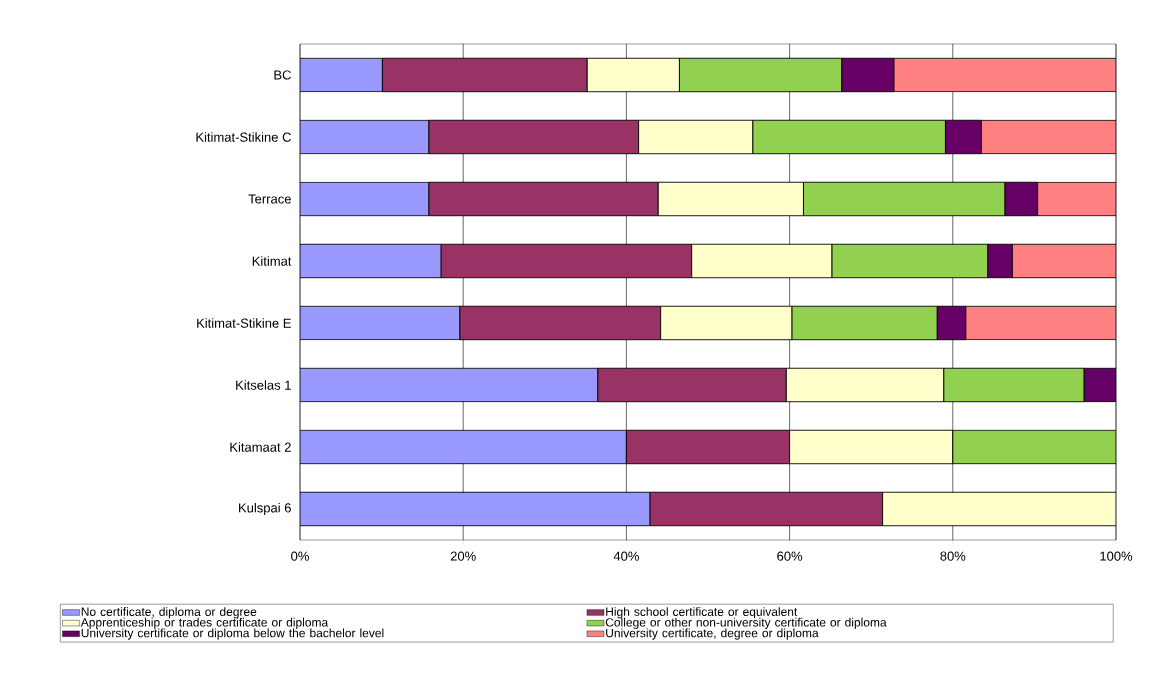 The height and width of the screenshot is (698, 1171). What do you see at coordinates (243, 137) in the screenshot?
I see `y-tick-label: Kitimat-Stikine C` at bounding box center [243, 137].